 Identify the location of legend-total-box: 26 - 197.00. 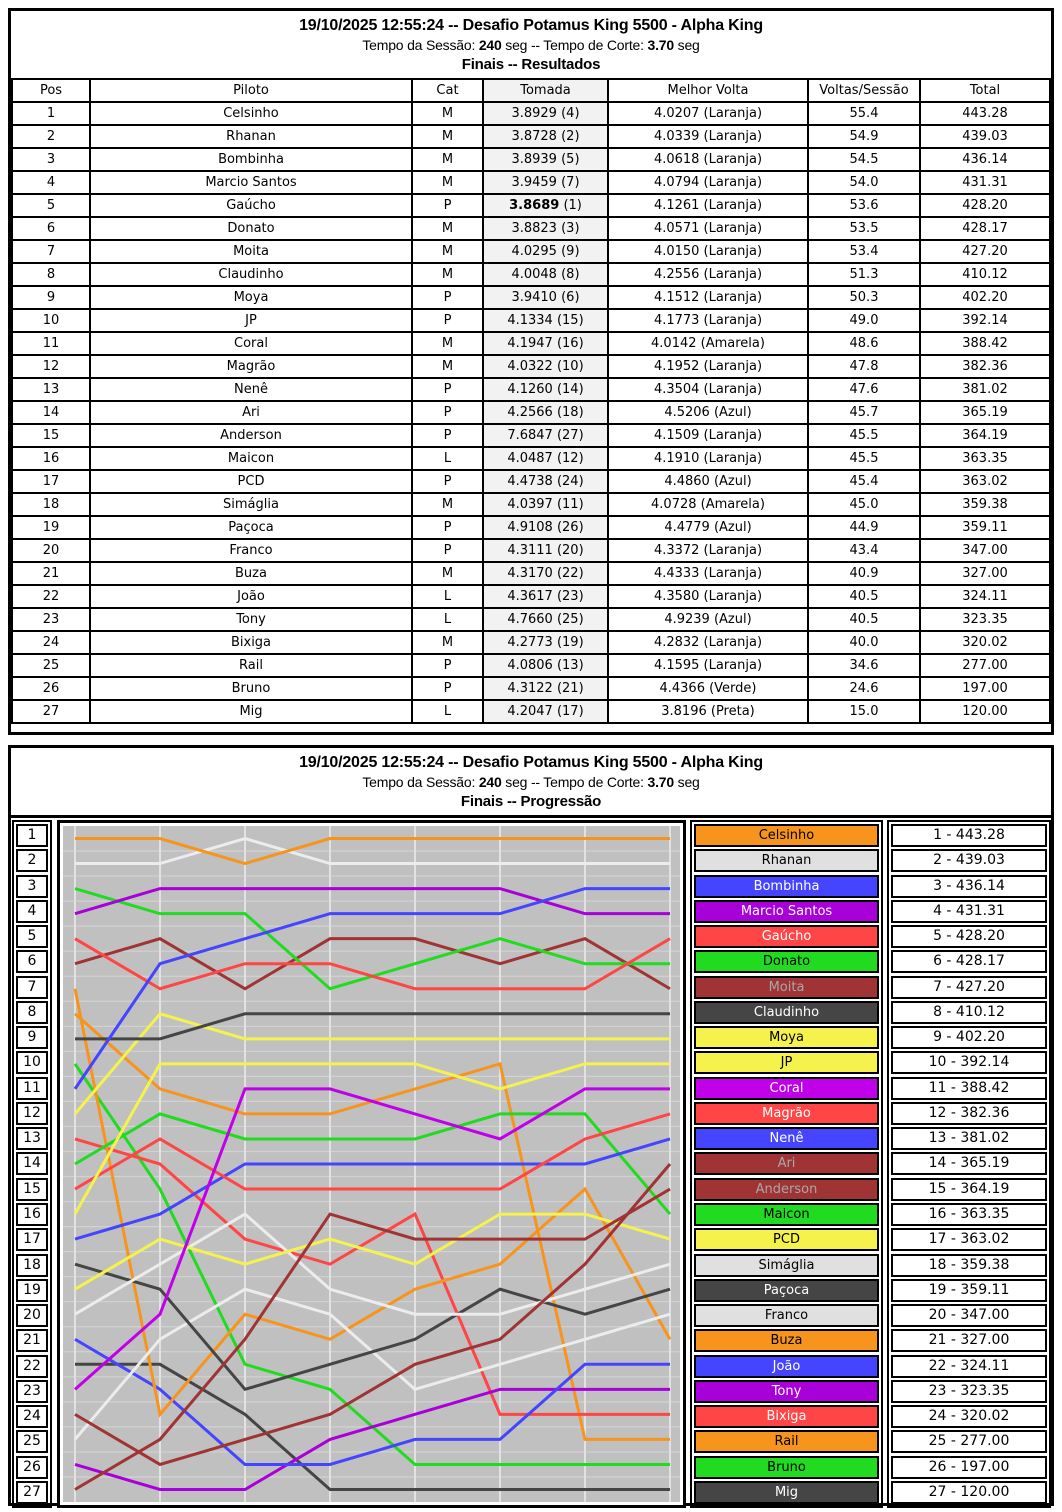
(969, 1467).